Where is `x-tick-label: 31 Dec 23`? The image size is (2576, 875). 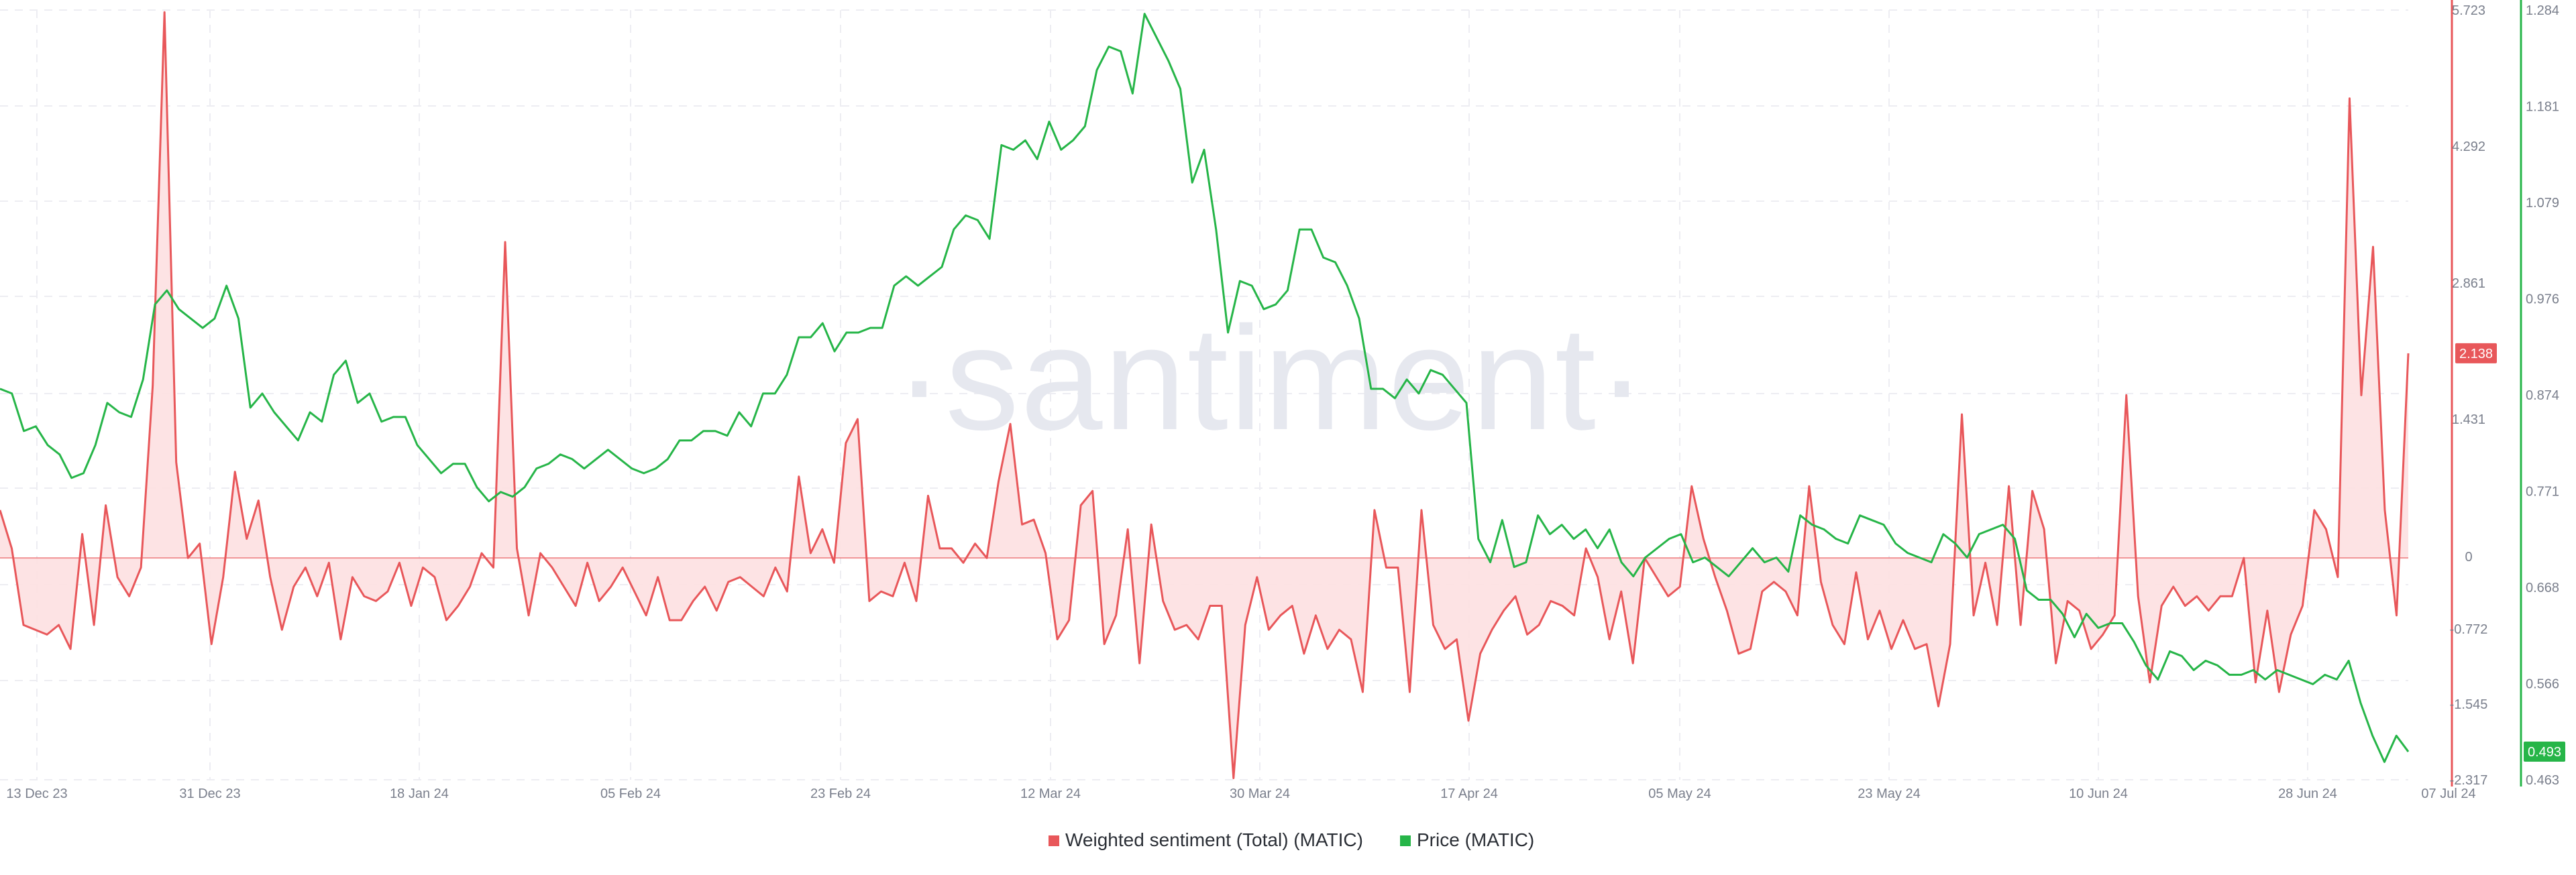
x-tick-label: 31 Dec 23 is located at coordinates (209, 793).